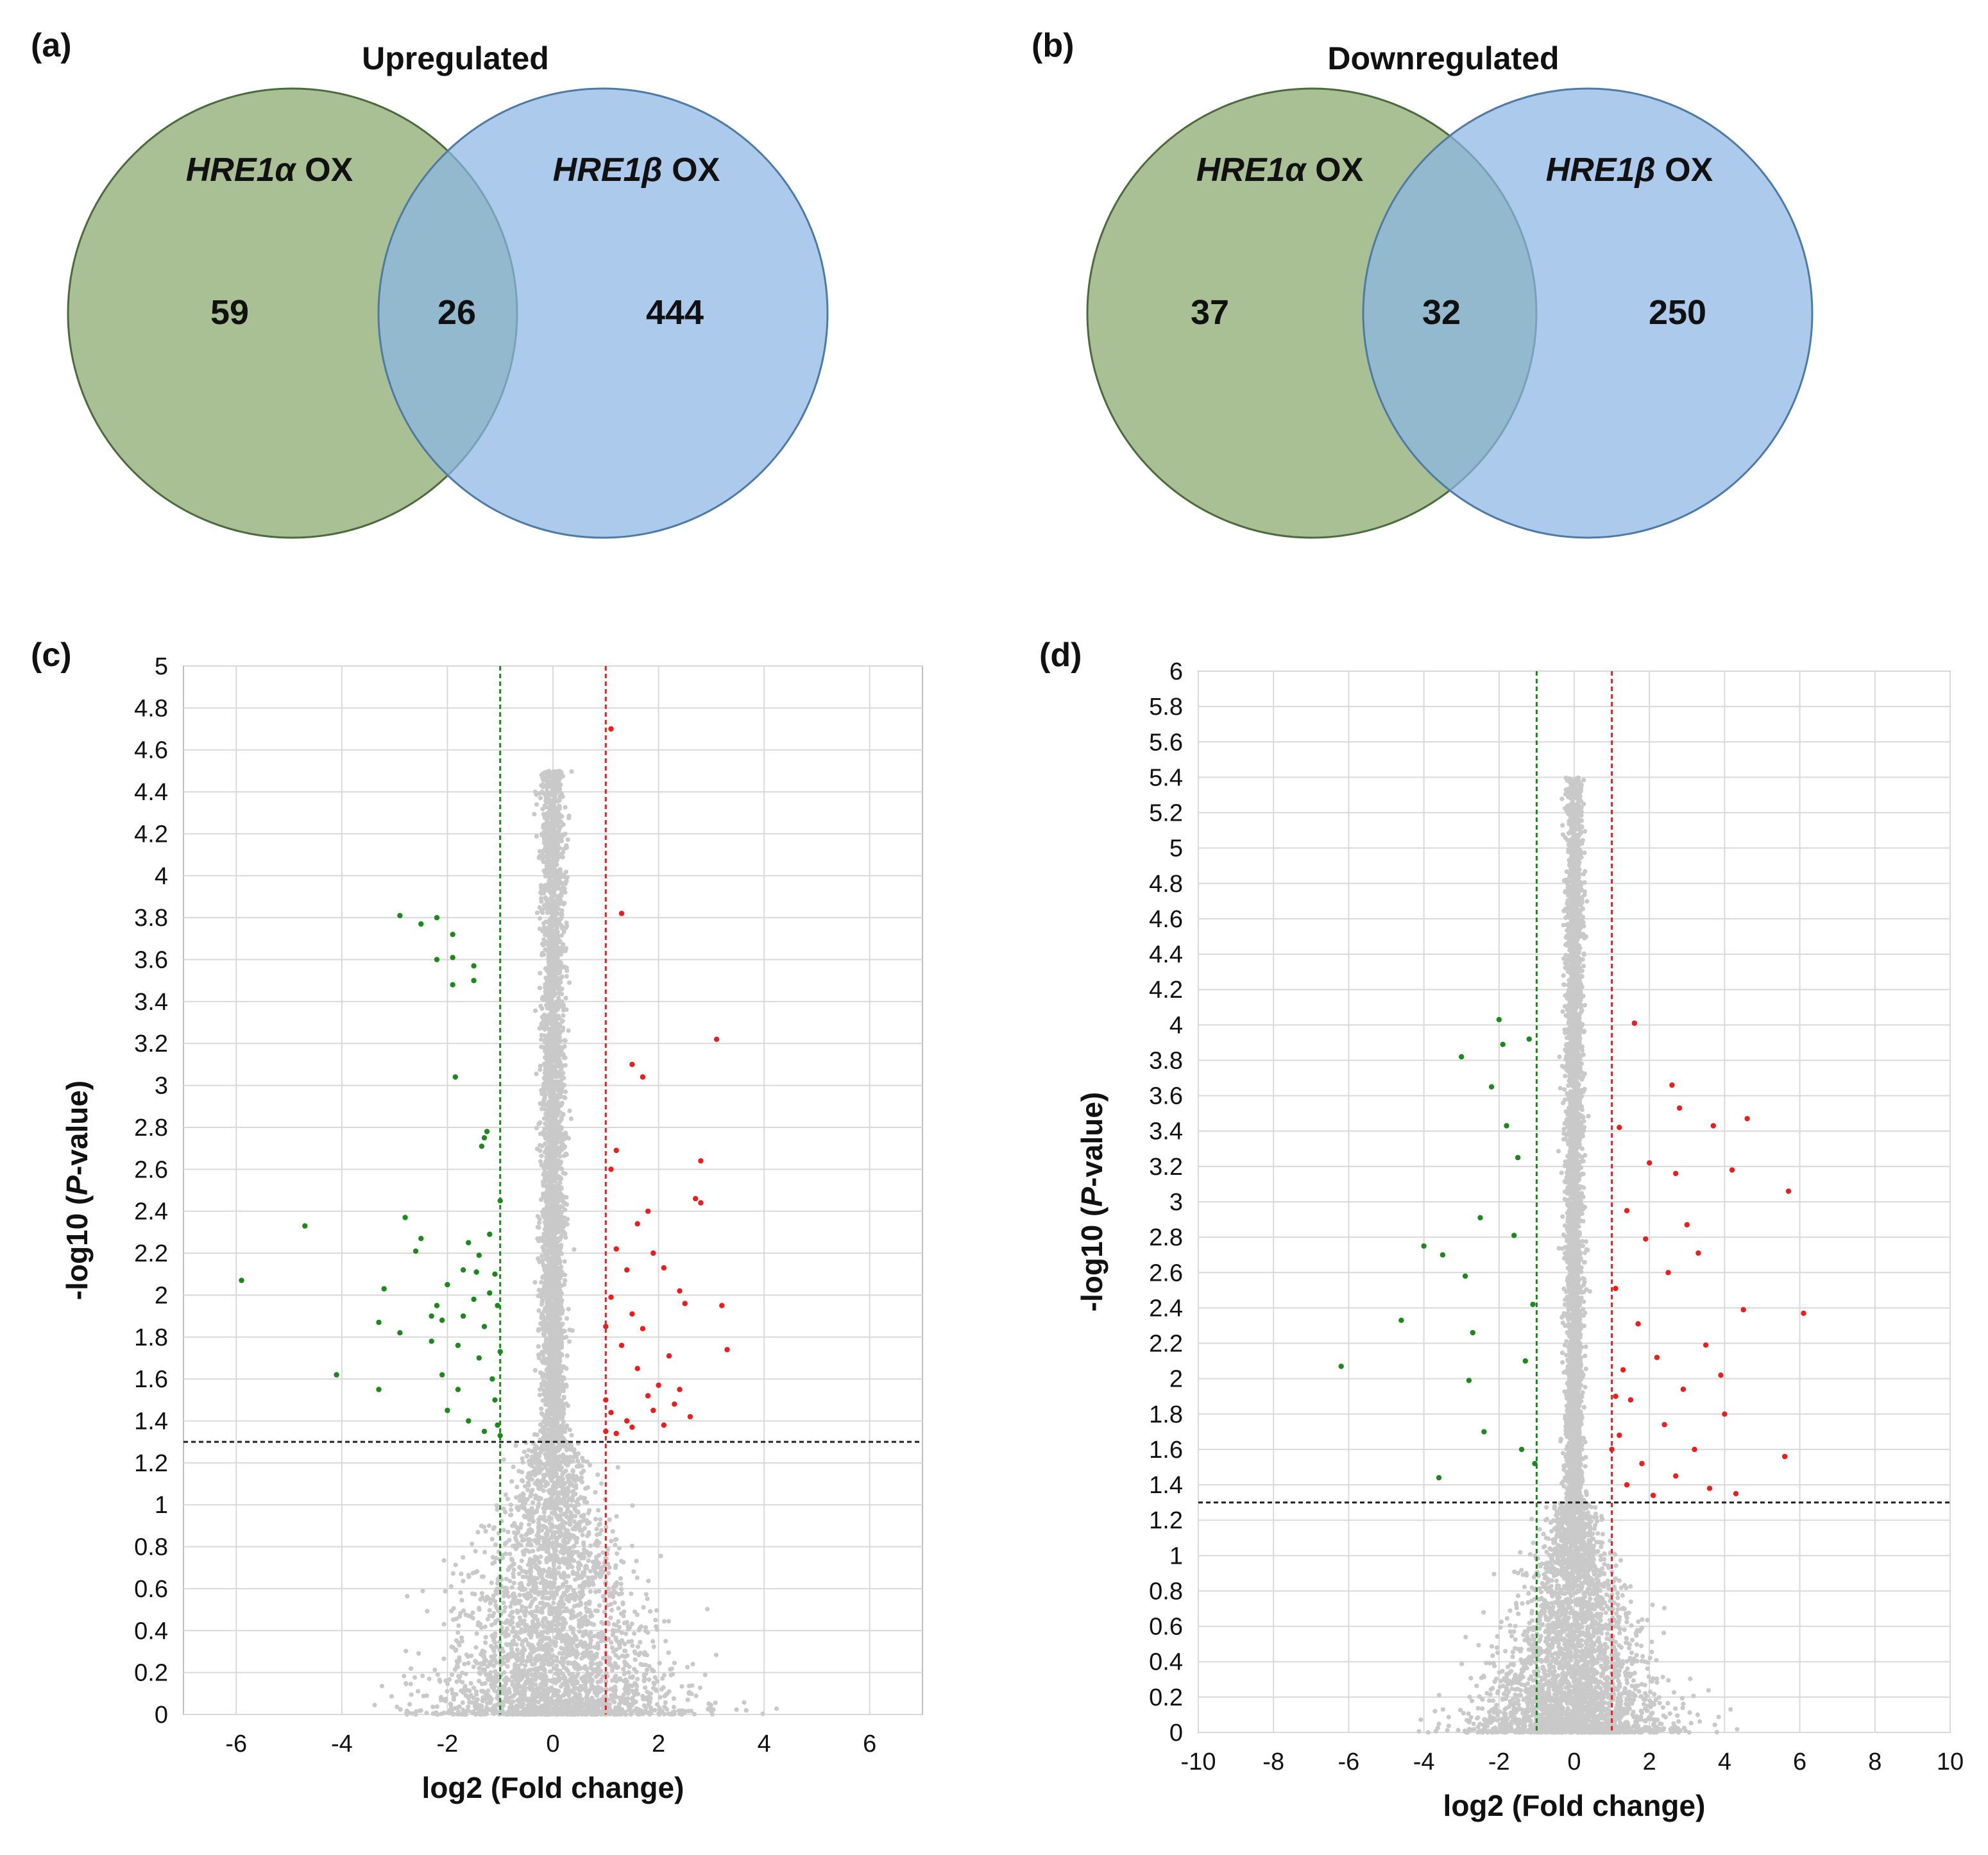 This screenshot has height=1855, width=1988. Describe the element at coordinates (151, 1254) in the screenshot. I see `y-tick-label: 2.2` at that location.